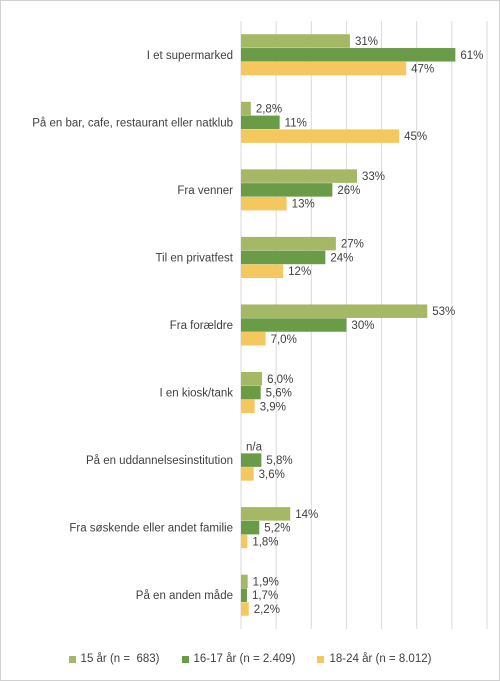 Image resolution: width=500 pixels, height=681 pixels. Describe the element at coordinates (299, 272) in the screenshot. I see `data-label: 12%` at that location.